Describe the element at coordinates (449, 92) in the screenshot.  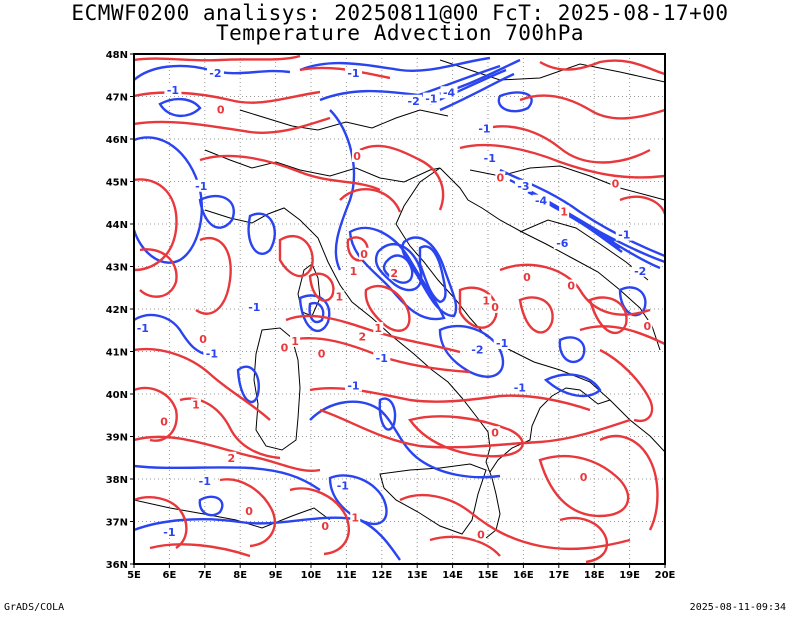
I see `contour-label: -4` at that location.